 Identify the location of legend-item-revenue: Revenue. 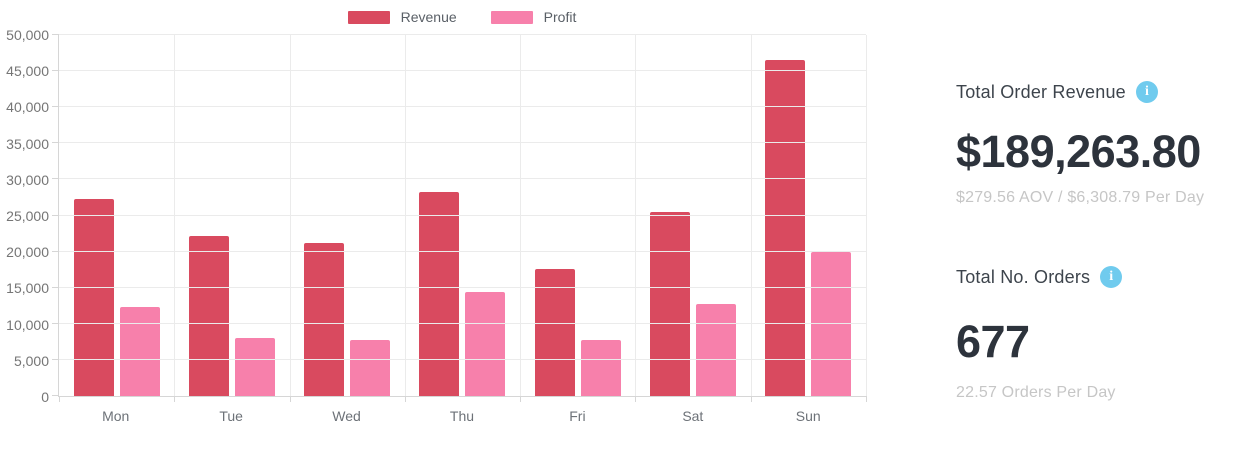
(402, 17).